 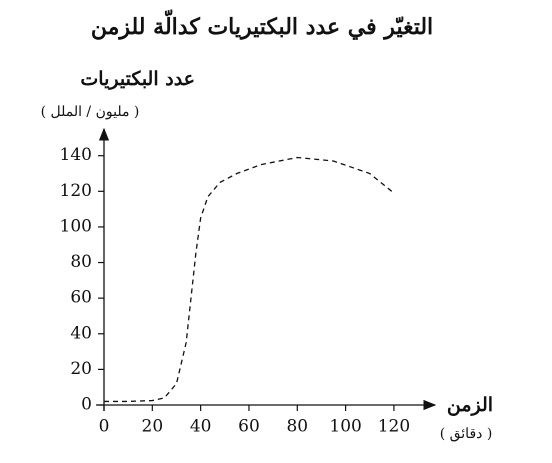 I want to click on y-tick-label: 0, so click(x=86, y=405).